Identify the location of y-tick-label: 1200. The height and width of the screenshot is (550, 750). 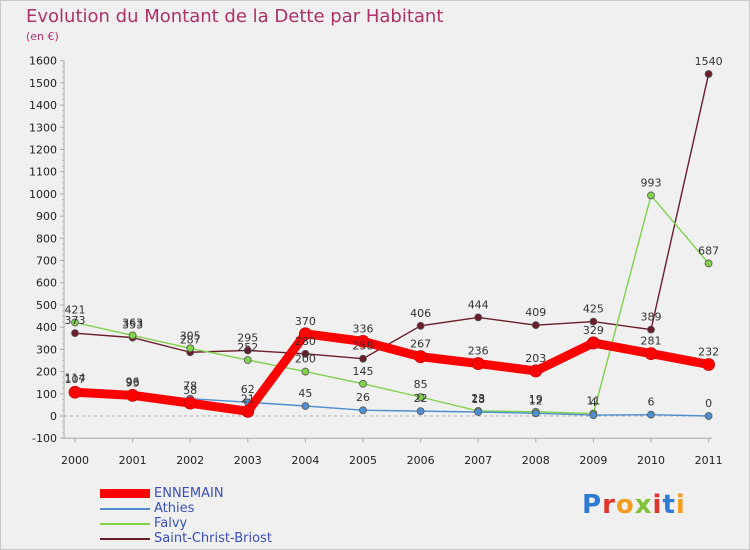
(43, 149).